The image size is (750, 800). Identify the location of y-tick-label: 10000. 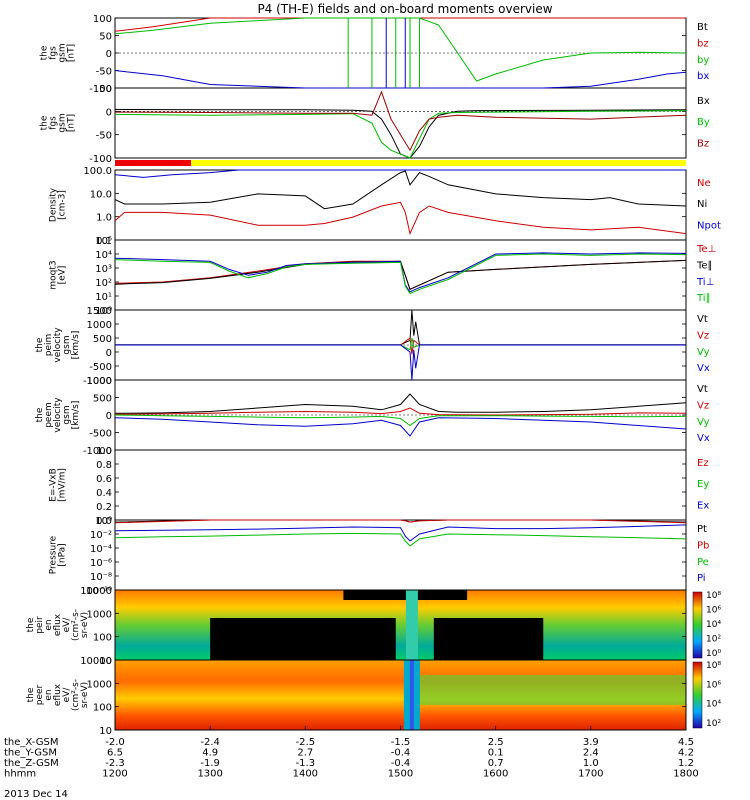
(96, 591).